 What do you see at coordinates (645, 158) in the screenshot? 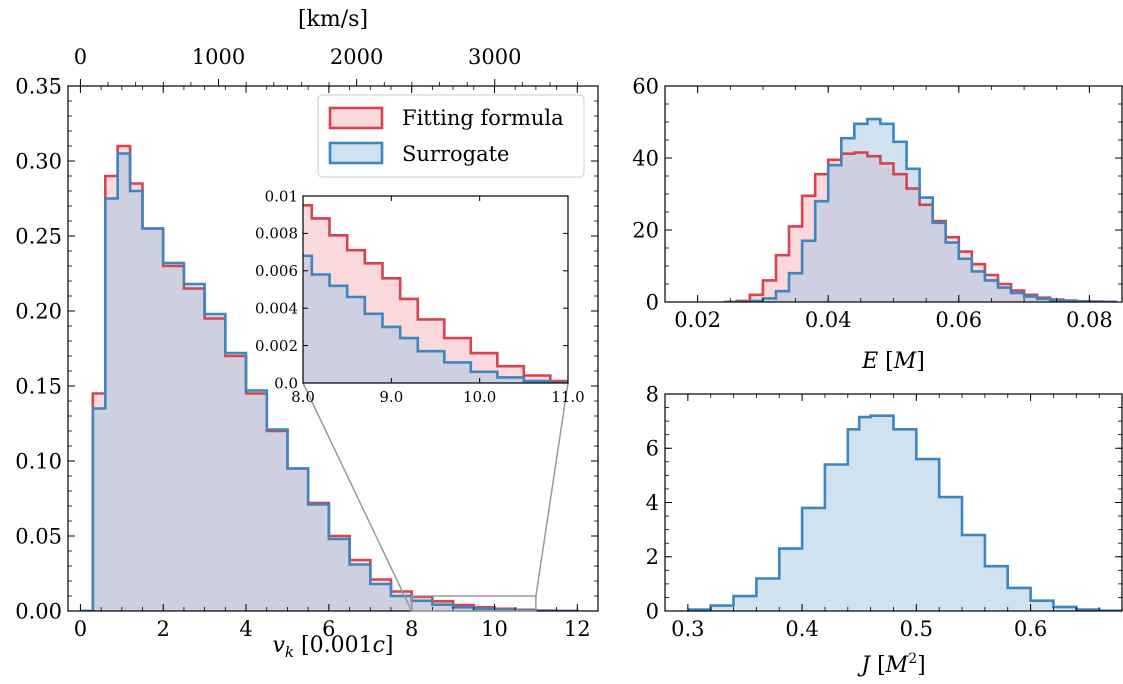
I see `energy-ytick-label: 40` at bounding box center [645, 158].